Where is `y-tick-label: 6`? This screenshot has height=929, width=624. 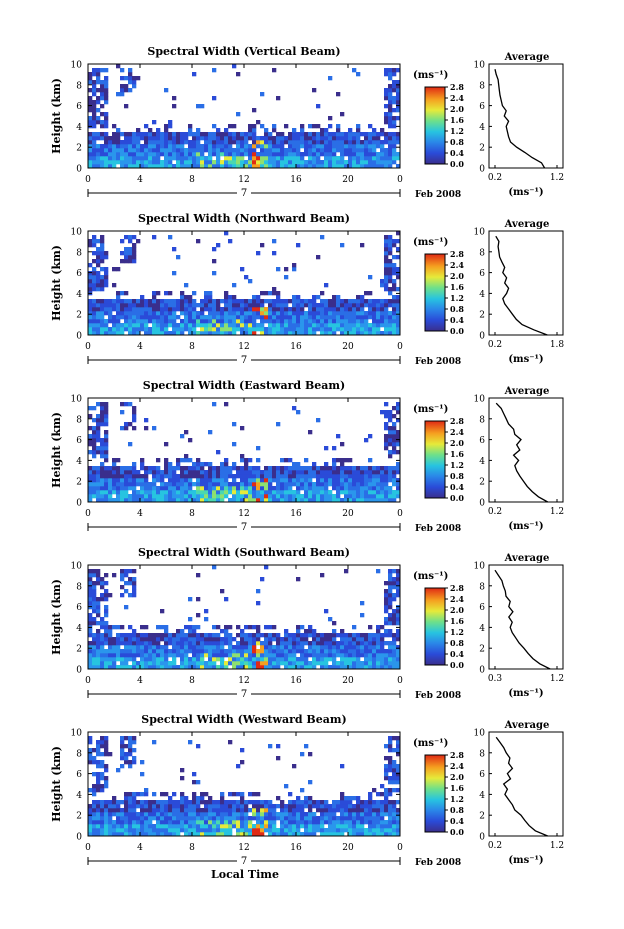 y-tick-label: 6 is located at coordinates (79, 441).